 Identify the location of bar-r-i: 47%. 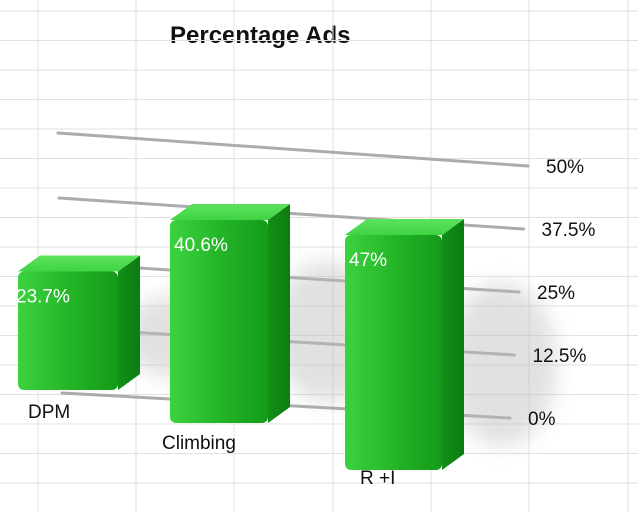
(404, 344).